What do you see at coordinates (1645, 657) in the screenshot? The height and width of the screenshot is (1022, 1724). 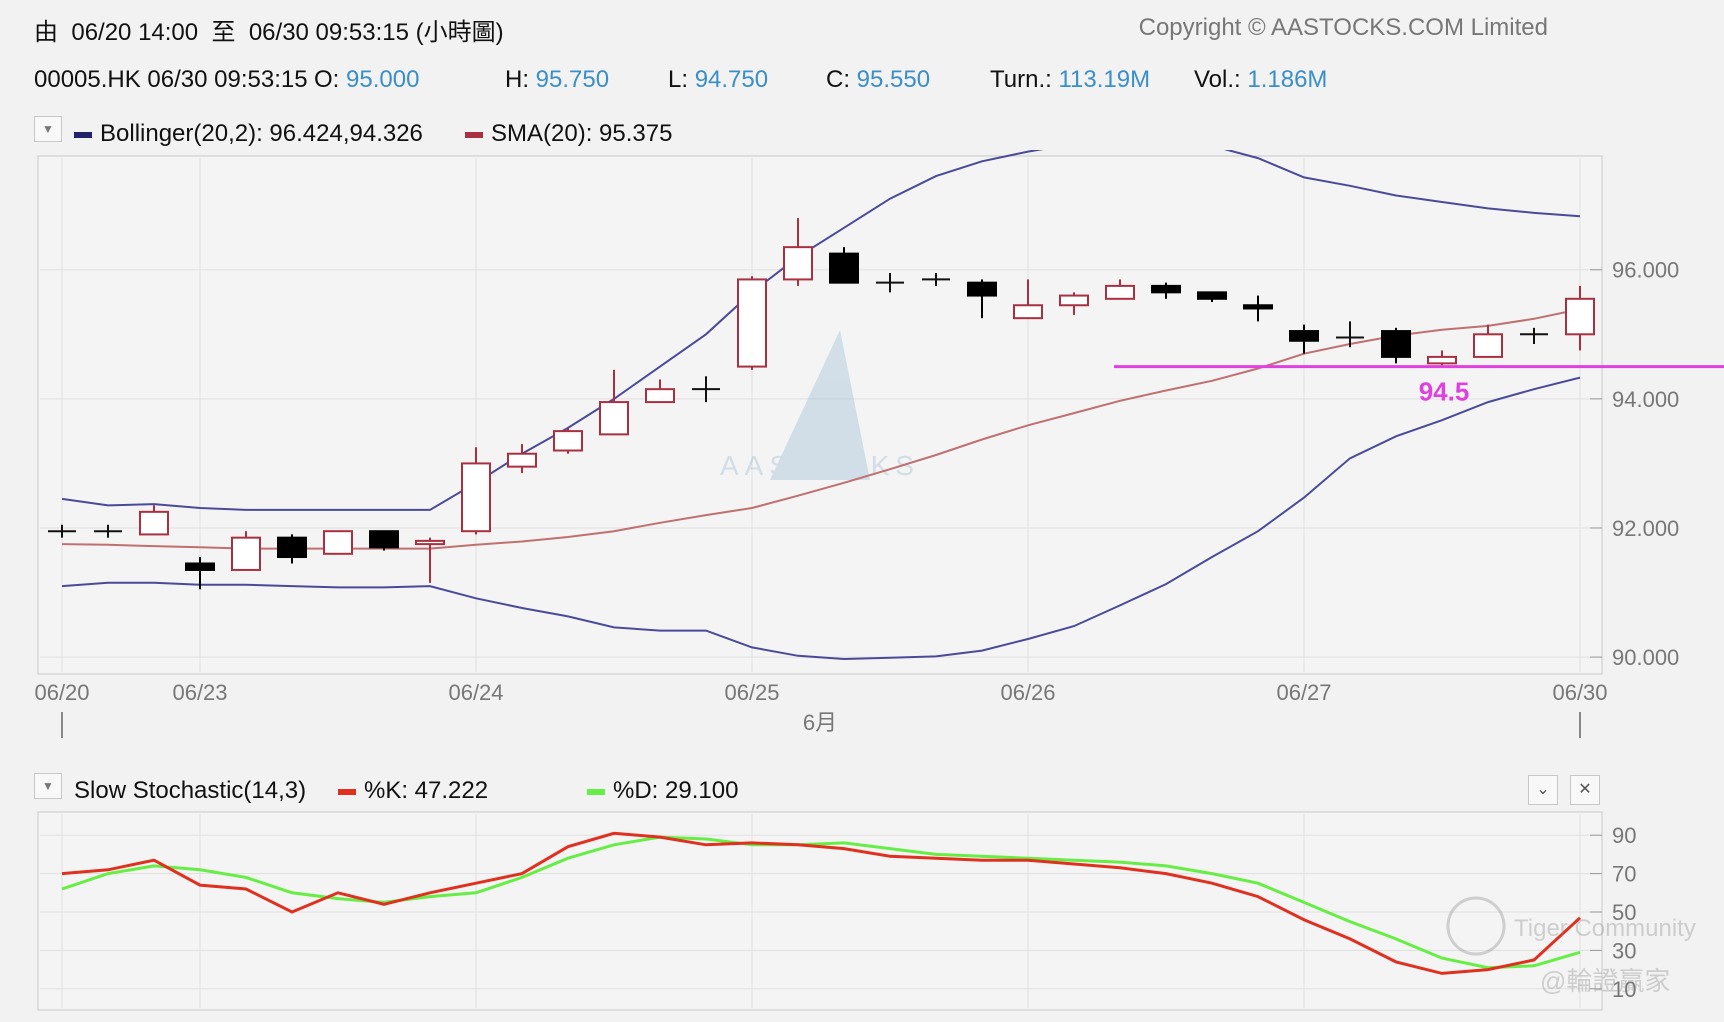 I see `y-tick-label: 90.000` at bounding box center [1645, 657].